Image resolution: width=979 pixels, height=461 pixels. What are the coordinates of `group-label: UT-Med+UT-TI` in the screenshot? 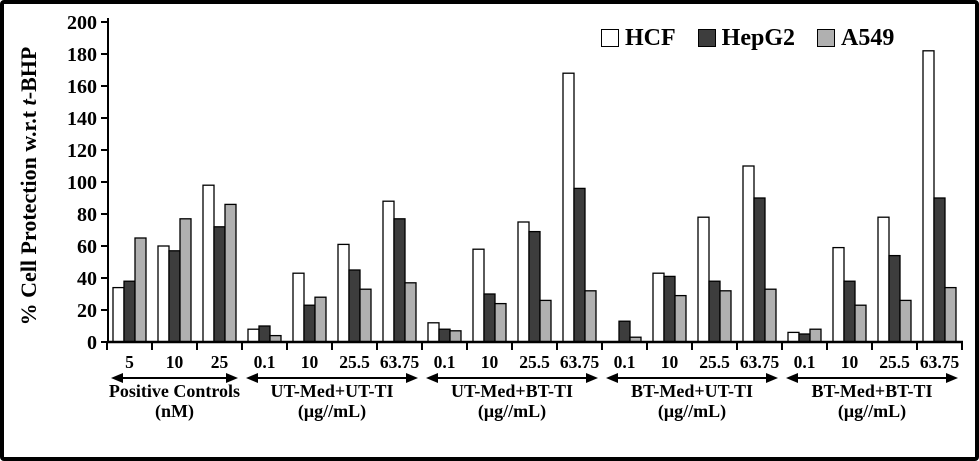 It's located at (332, 391).